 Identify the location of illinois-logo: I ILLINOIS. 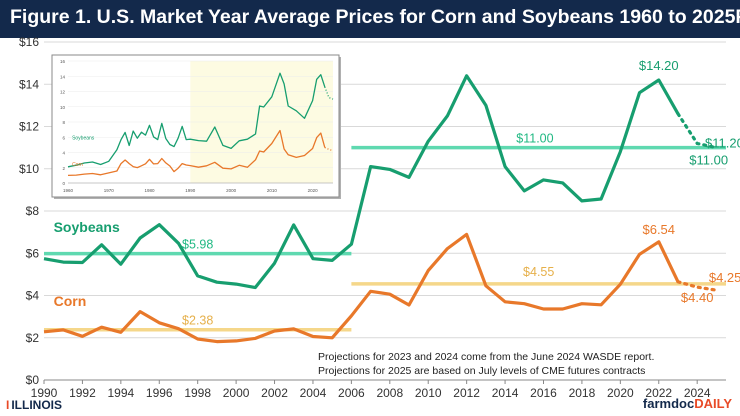
(34, 405).